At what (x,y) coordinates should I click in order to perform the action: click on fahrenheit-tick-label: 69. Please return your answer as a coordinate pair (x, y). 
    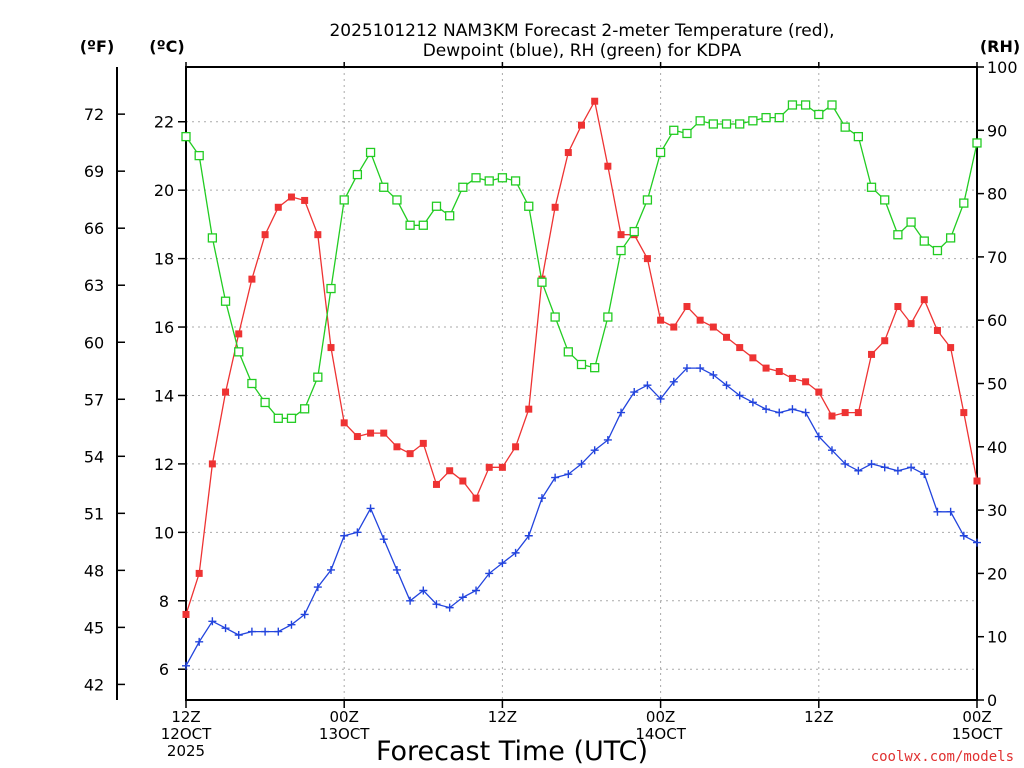
    Looking at the image, I should click on (94, 171).